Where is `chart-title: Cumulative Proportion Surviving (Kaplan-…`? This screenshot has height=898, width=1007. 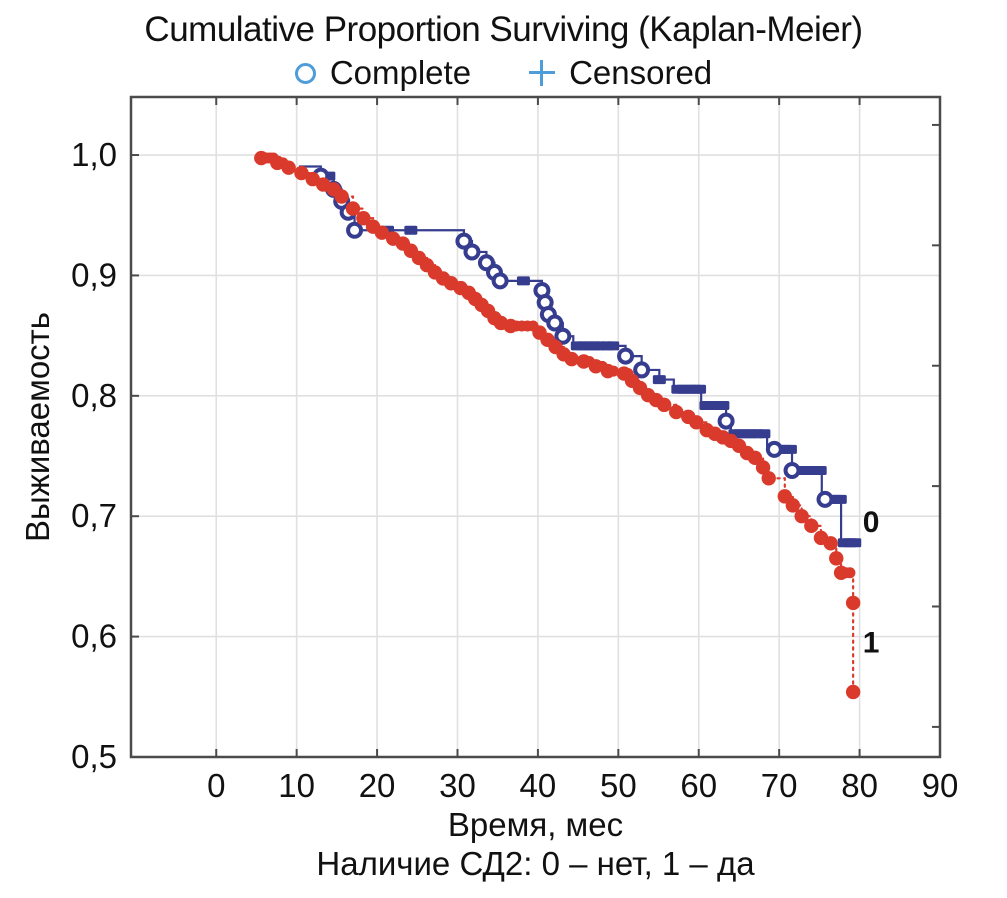
chart-title: Cumulative Proportion Surviving (Kaplan-… is located at coordinates (503, 29).